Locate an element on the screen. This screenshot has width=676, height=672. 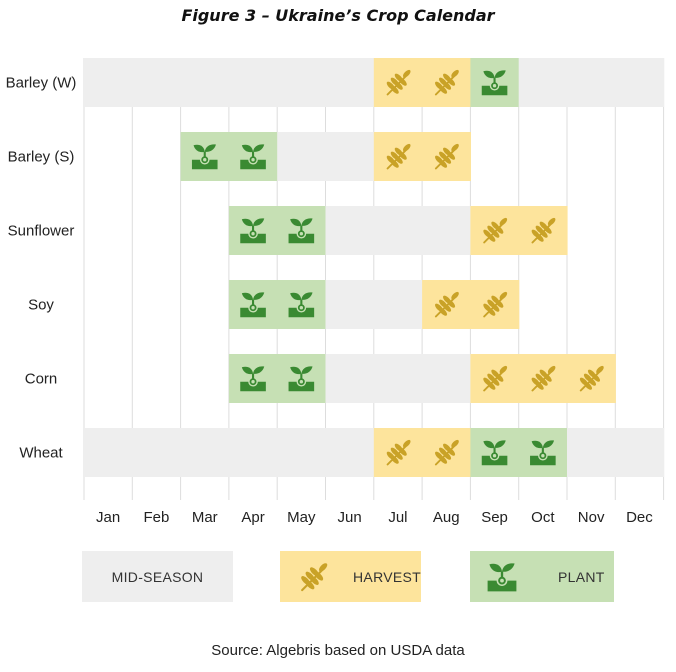
month-label: May is located at coordinates (301, 517).